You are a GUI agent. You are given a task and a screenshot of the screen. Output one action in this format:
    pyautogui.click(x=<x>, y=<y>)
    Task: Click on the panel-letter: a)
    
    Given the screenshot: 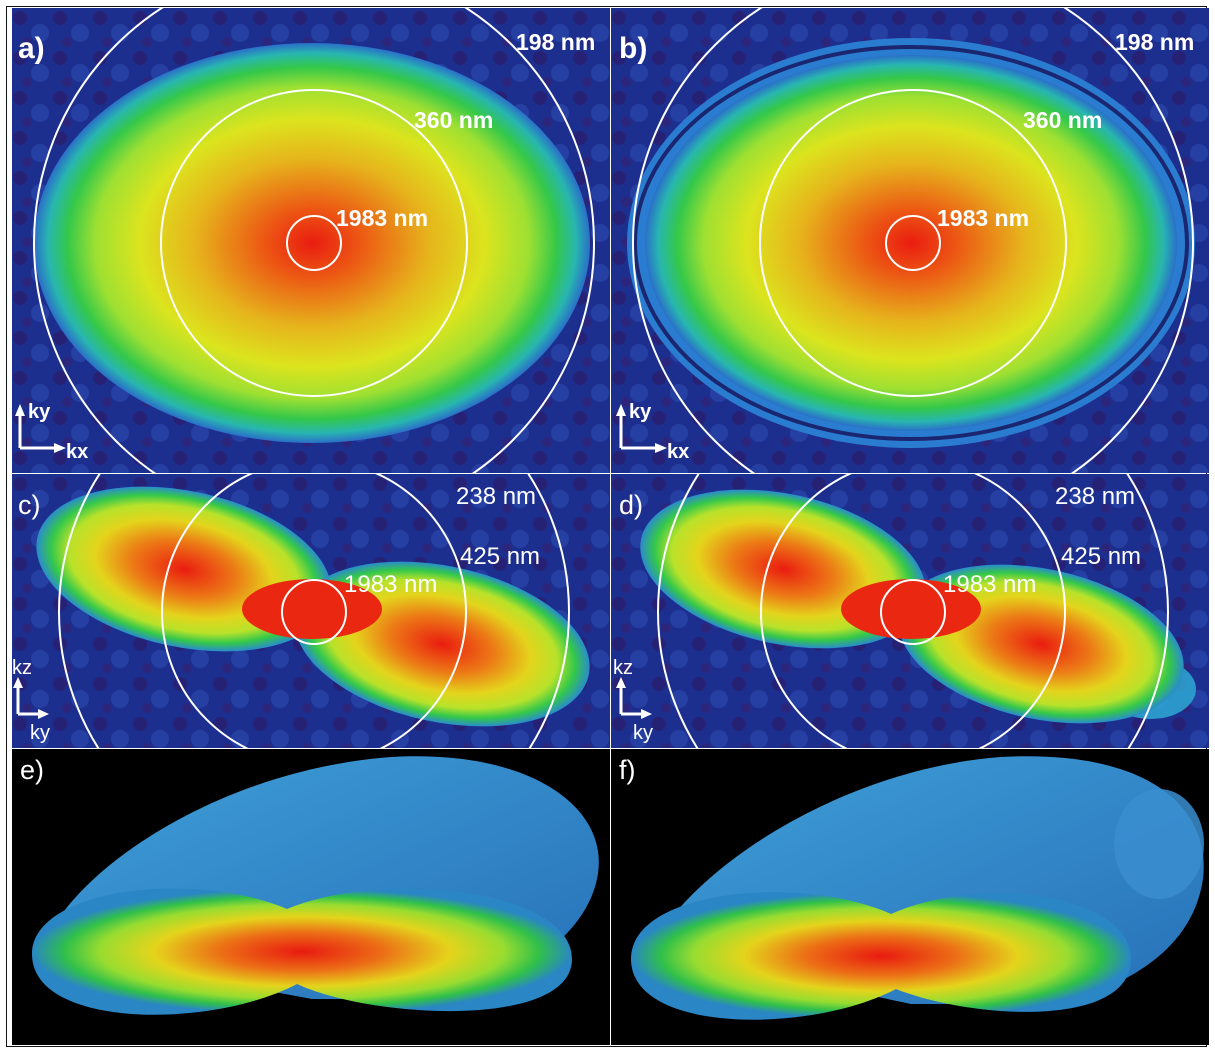 What is the action you would take?
    pyautogui.click(x=31, y=48)
    